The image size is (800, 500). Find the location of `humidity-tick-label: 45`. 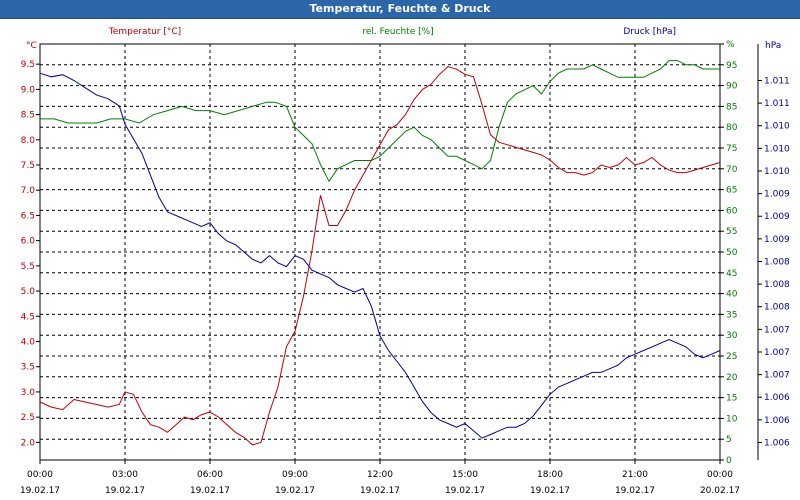

humidity-tick-label: 45 is located at coordinates (731, 274).